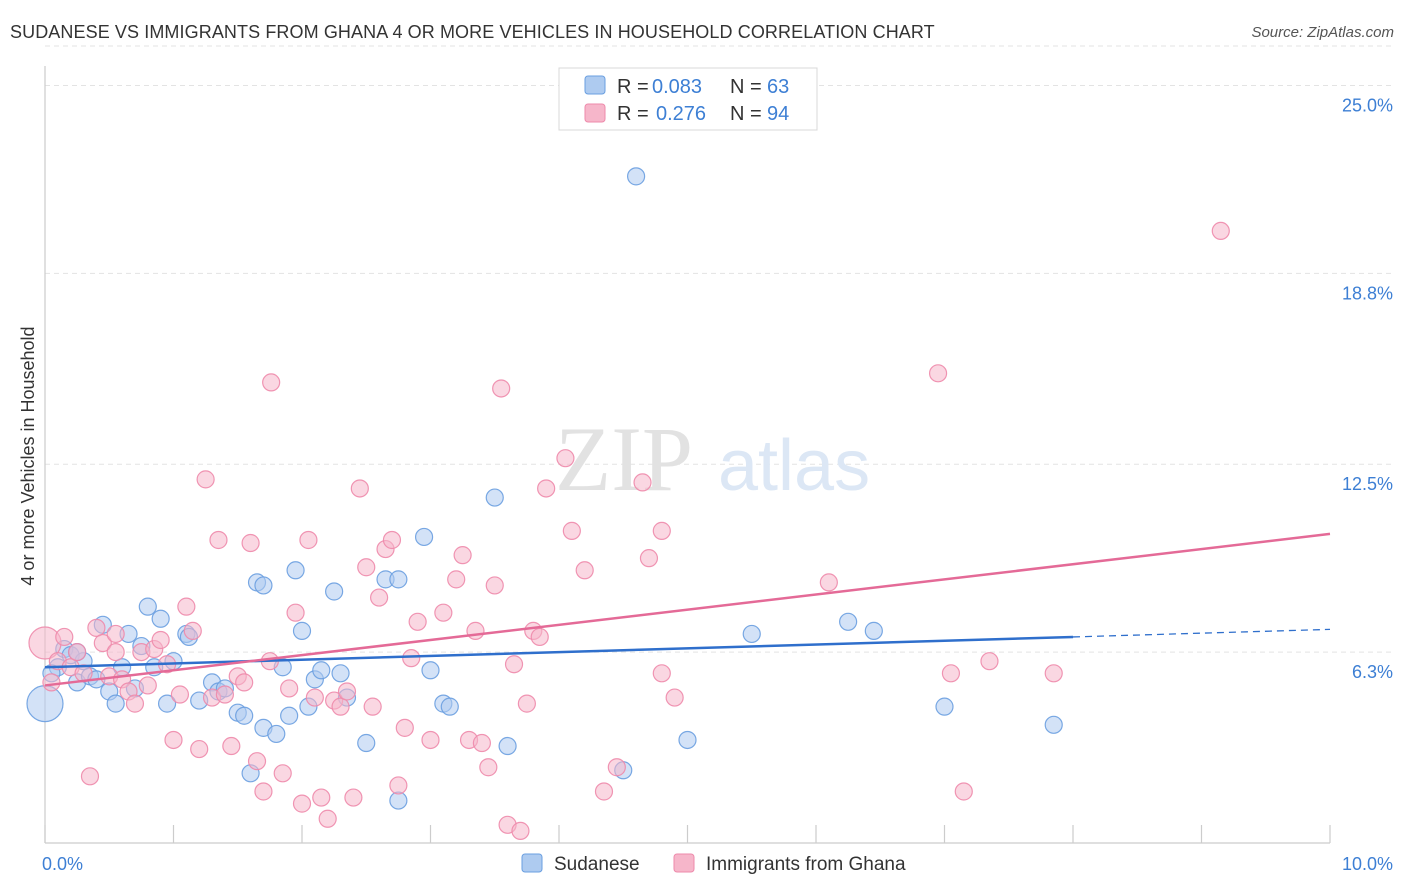 This screenshot has width=1406, height=892. I want to click on watermark: ZIP atlas, so click(712, 459).